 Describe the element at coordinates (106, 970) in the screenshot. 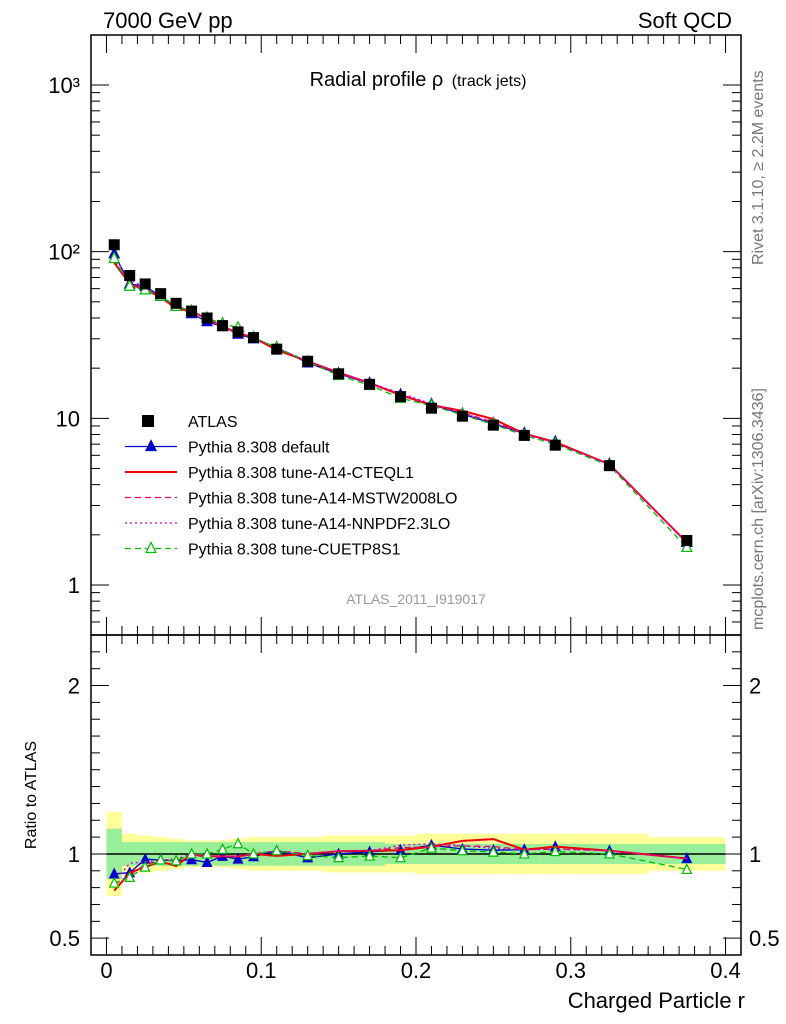

I see `x-tick-label: 0` at that location.